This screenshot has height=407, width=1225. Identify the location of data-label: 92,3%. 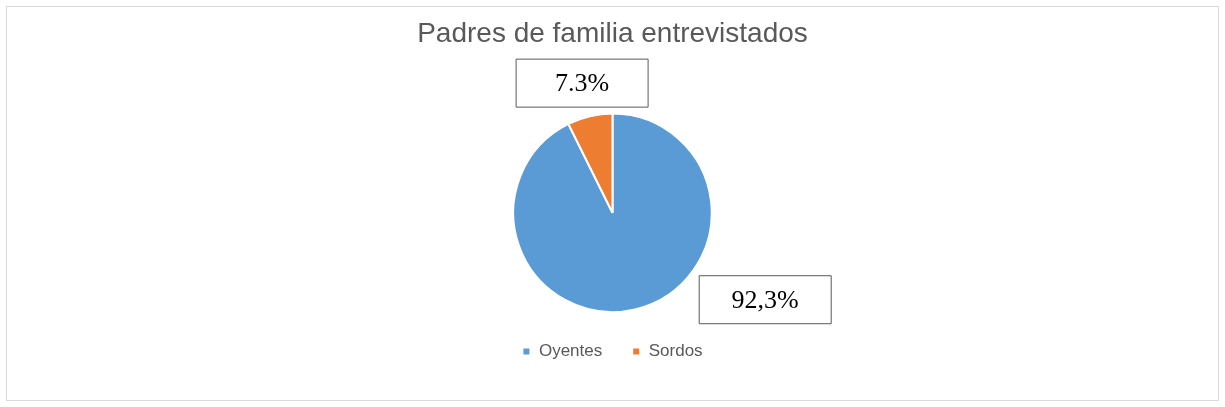
(765, 299).